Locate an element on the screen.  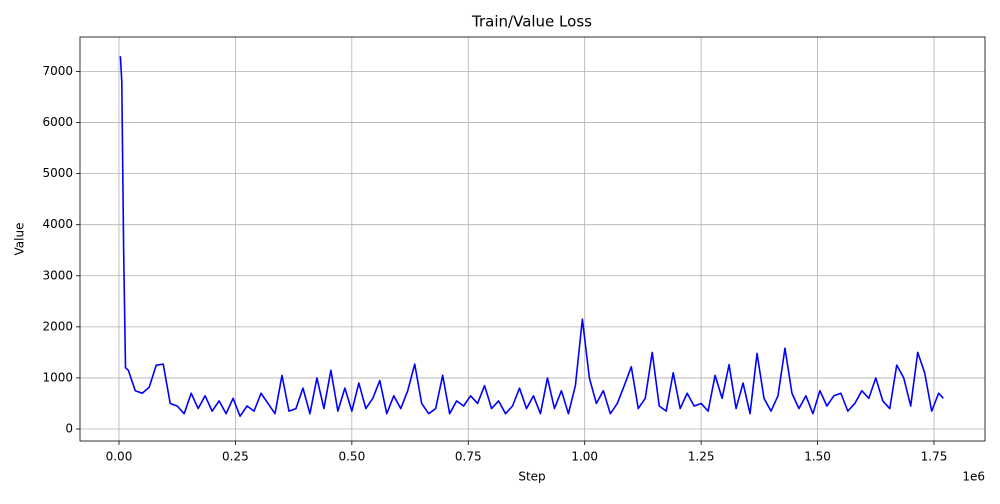
x-tick-label: 1.00 is located at coordinates (584, 457).